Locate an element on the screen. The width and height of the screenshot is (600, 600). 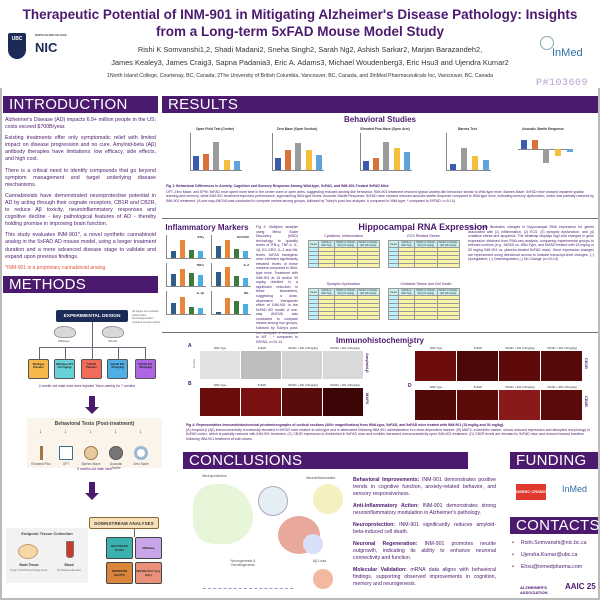
column-label: 5xFAD + 901 (15mg/kg) is located at coordinates (303, 348).